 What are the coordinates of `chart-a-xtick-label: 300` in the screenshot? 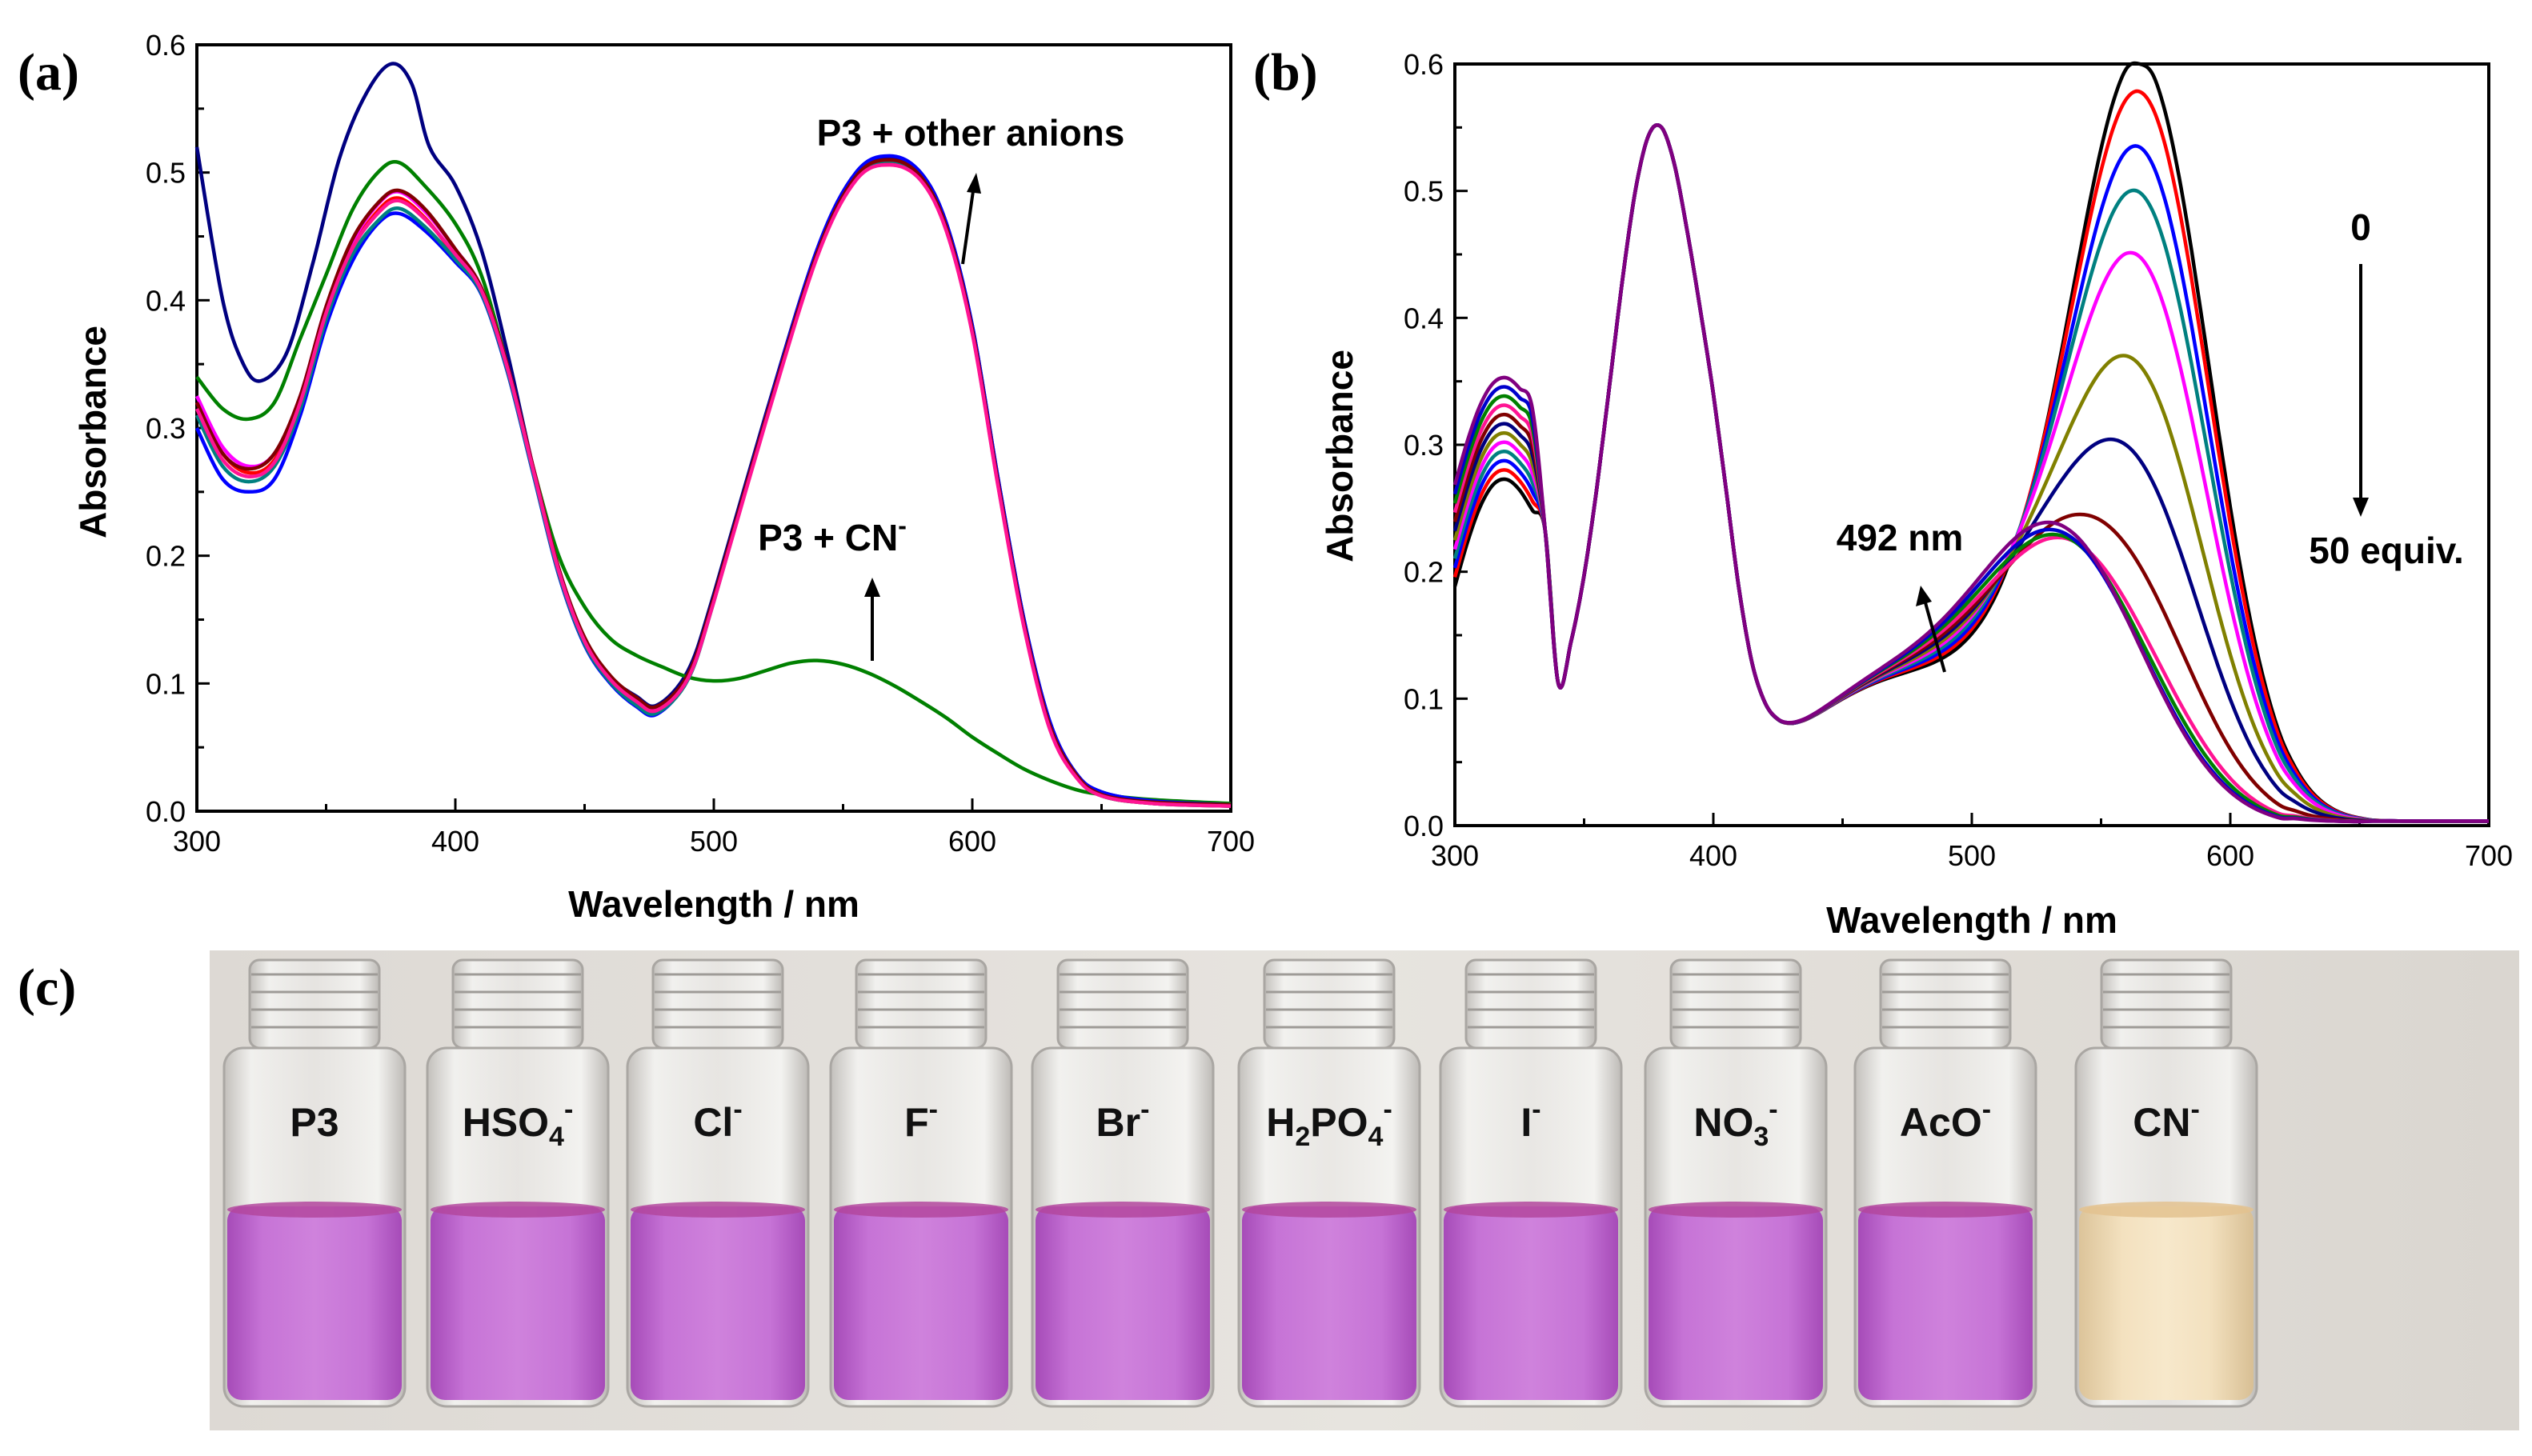 It's located at (197, 841).